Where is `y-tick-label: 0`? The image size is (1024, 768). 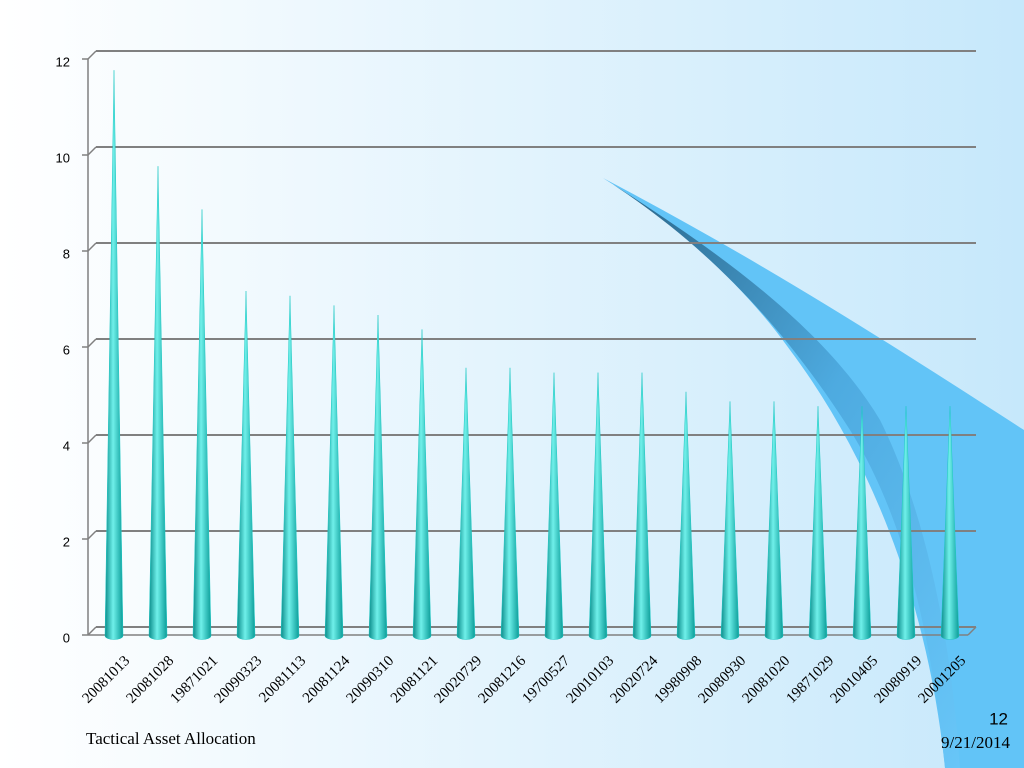
y-tick-label: 0 is located at coordinates (66, 637).